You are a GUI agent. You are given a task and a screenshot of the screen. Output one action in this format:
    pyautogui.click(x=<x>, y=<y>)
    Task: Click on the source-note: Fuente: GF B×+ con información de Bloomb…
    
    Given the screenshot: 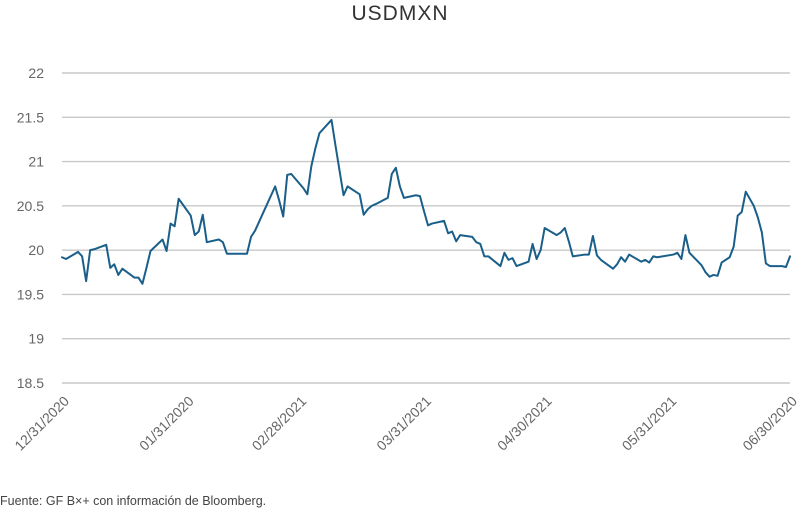 What is the action you would take?
    pyautogui.click(x=133, y=501)
    